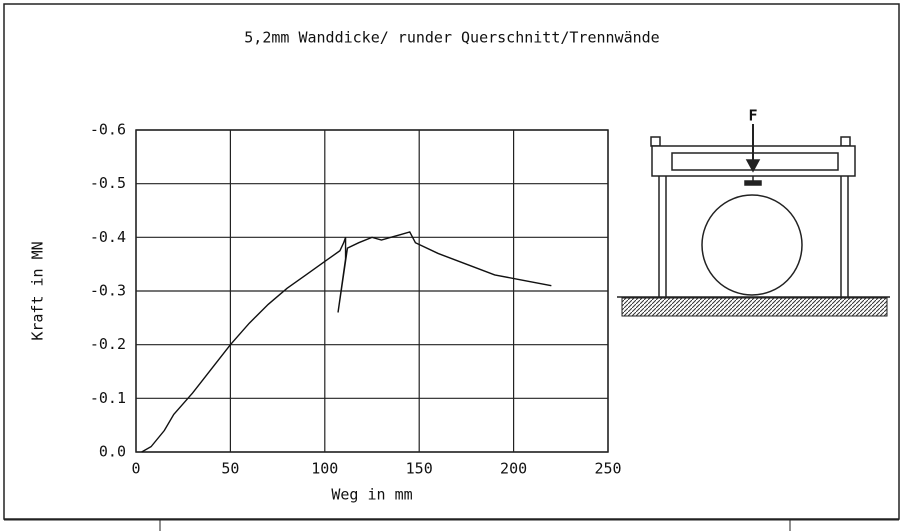 Image resolution: width=903 pixels, height=531 pixels. Describe the element at coordinates (752, 116) in the screenshot. I see `force-label: F` at that location.